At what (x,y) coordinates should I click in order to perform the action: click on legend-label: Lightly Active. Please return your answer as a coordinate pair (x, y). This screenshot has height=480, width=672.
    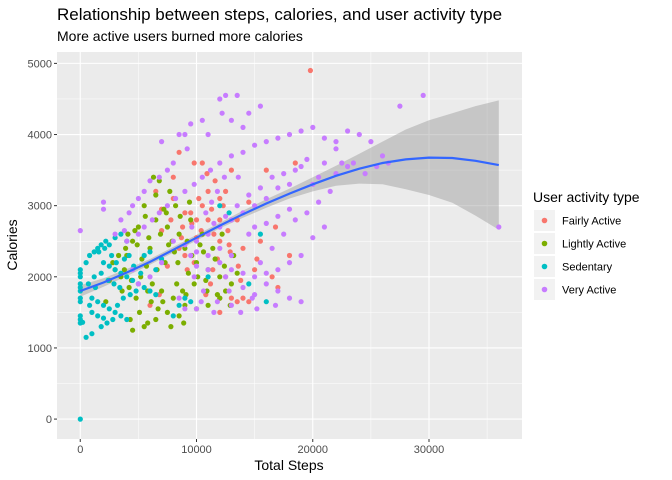
    Looking at the image, I should click on (594, 245).